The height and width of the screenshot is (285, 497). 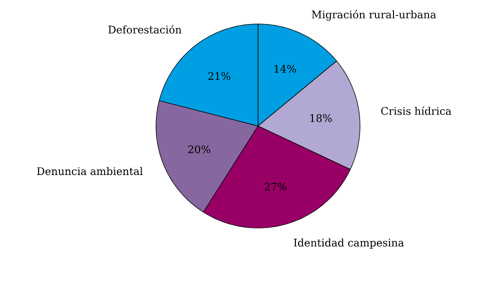 I want to click on data-label: 20%, so click(x=199, y=149).